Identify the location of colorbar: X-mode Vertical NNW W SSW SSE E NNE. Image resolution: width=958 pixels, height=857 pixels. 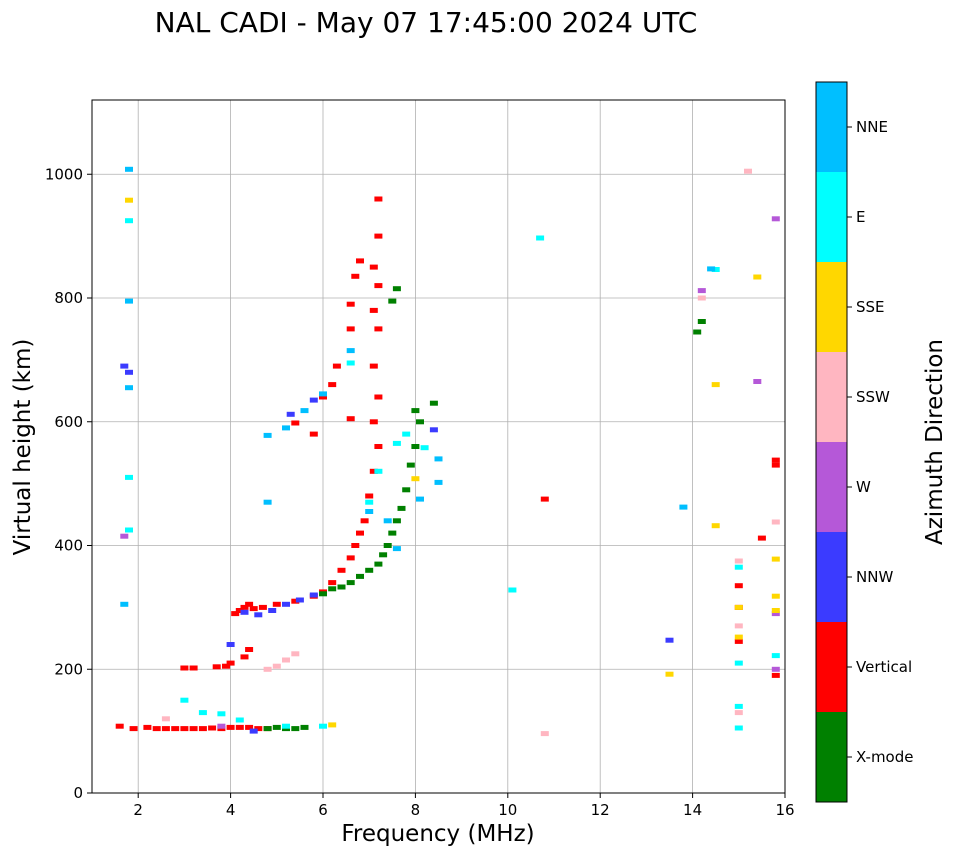
(864, 442).